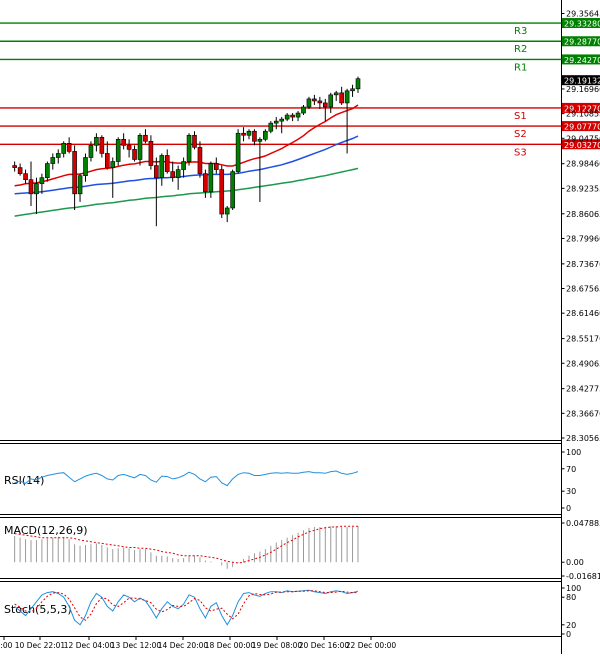  Describe the element at coordinates (6, 645) in the screenshot. I see `time-tick-label: 6:00` at that location.